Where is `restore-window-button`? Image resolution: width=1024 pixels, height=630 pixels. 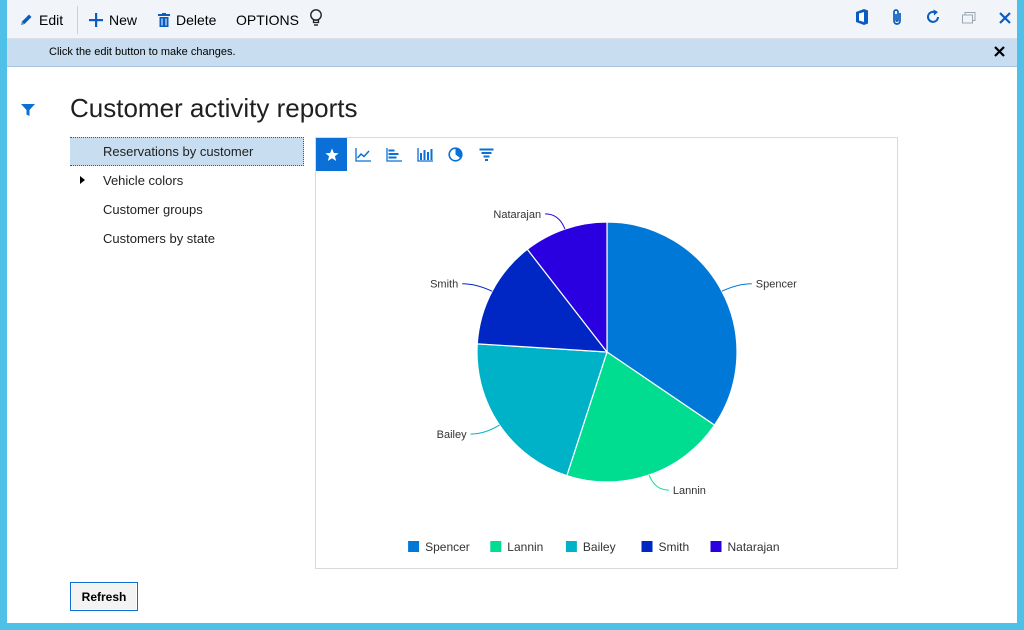 restore-window-button is located at coordinates (969, 19).